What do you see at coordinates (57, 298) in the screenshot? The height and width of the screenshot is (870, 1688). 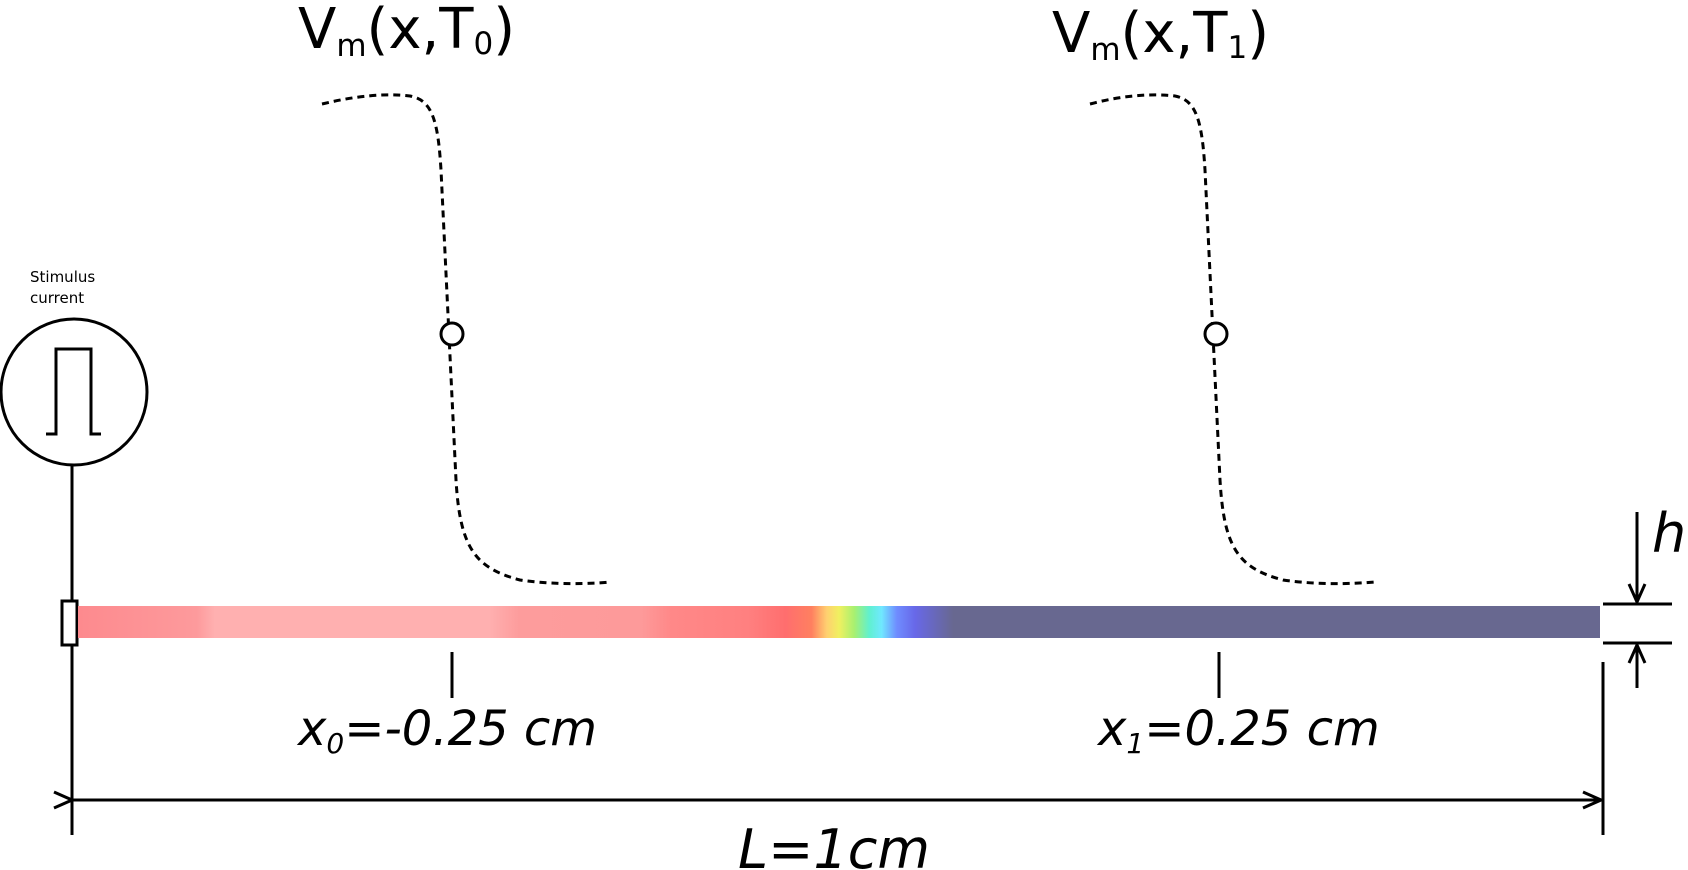 I see `stimulus-label-line2: current` at bounding box center [57, 298].